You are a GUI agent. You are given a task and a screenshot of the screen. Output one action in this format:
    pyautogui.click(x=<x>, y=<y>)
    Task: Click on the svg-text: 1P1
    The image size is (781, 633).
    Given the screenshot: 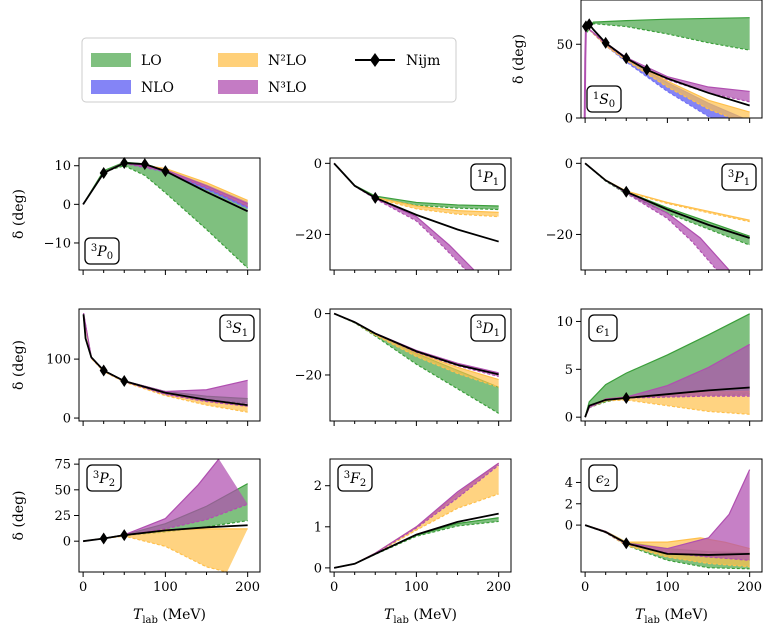 What is the action you would take?
    pyautogui.click(x=488, y=178)
    